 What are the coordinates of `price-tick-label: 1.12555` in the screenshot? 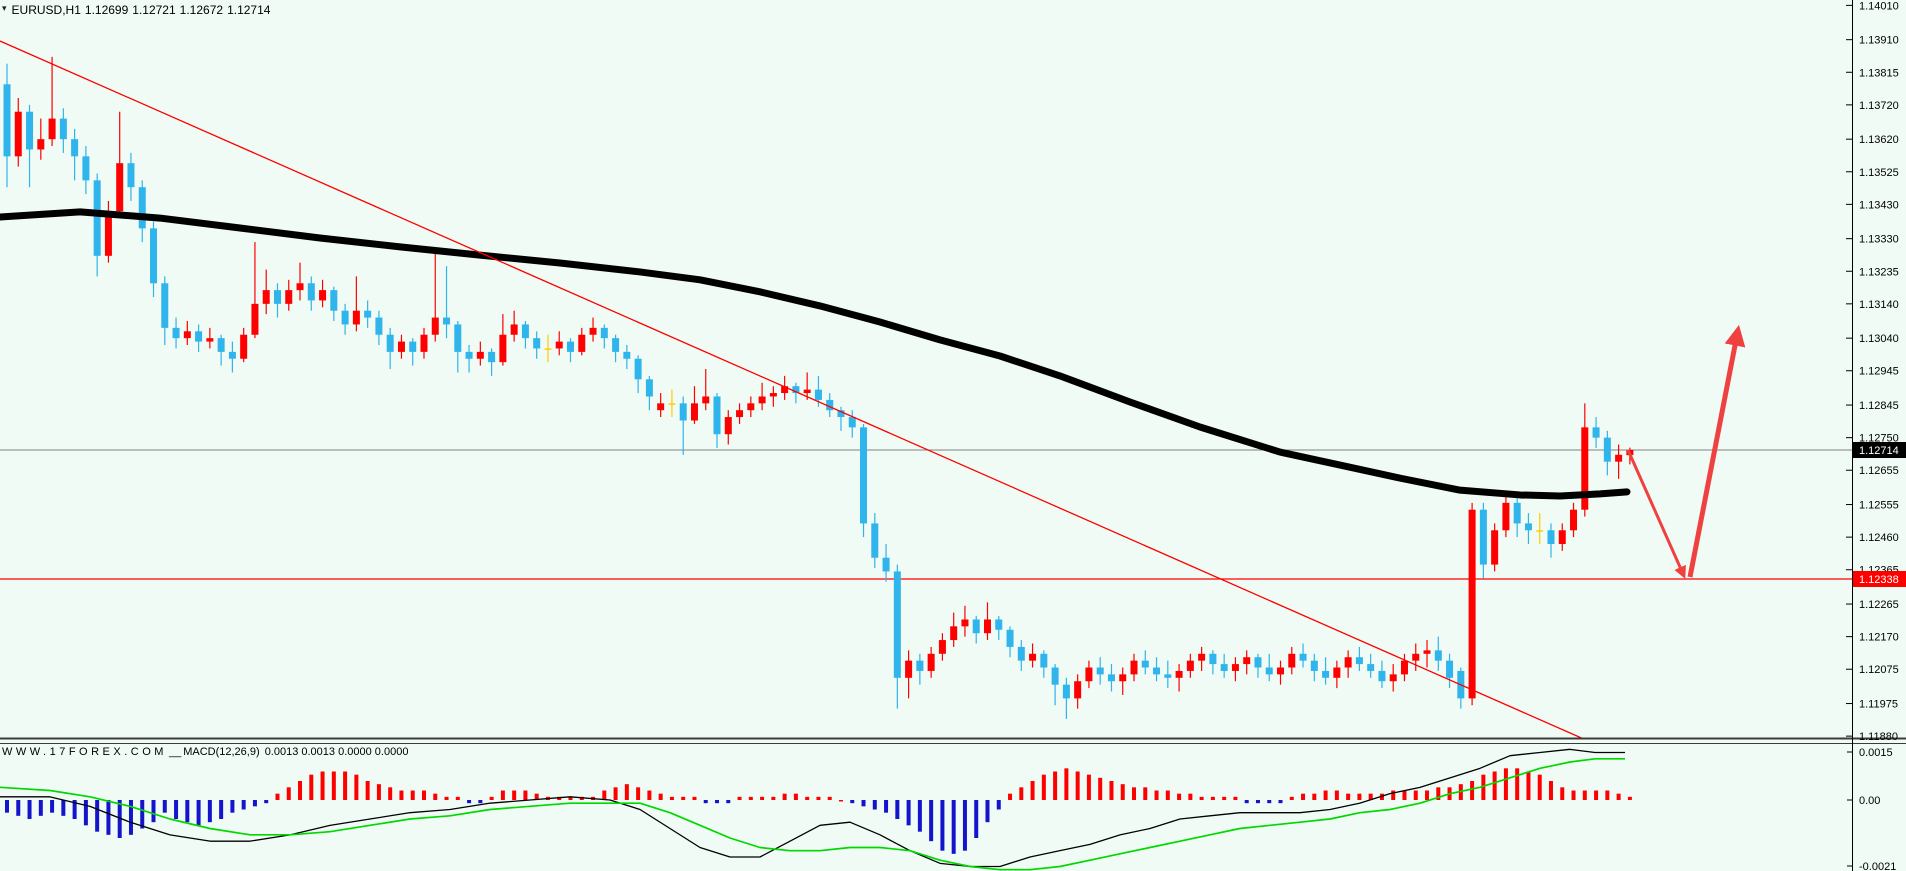 It's located at (1879, 506).